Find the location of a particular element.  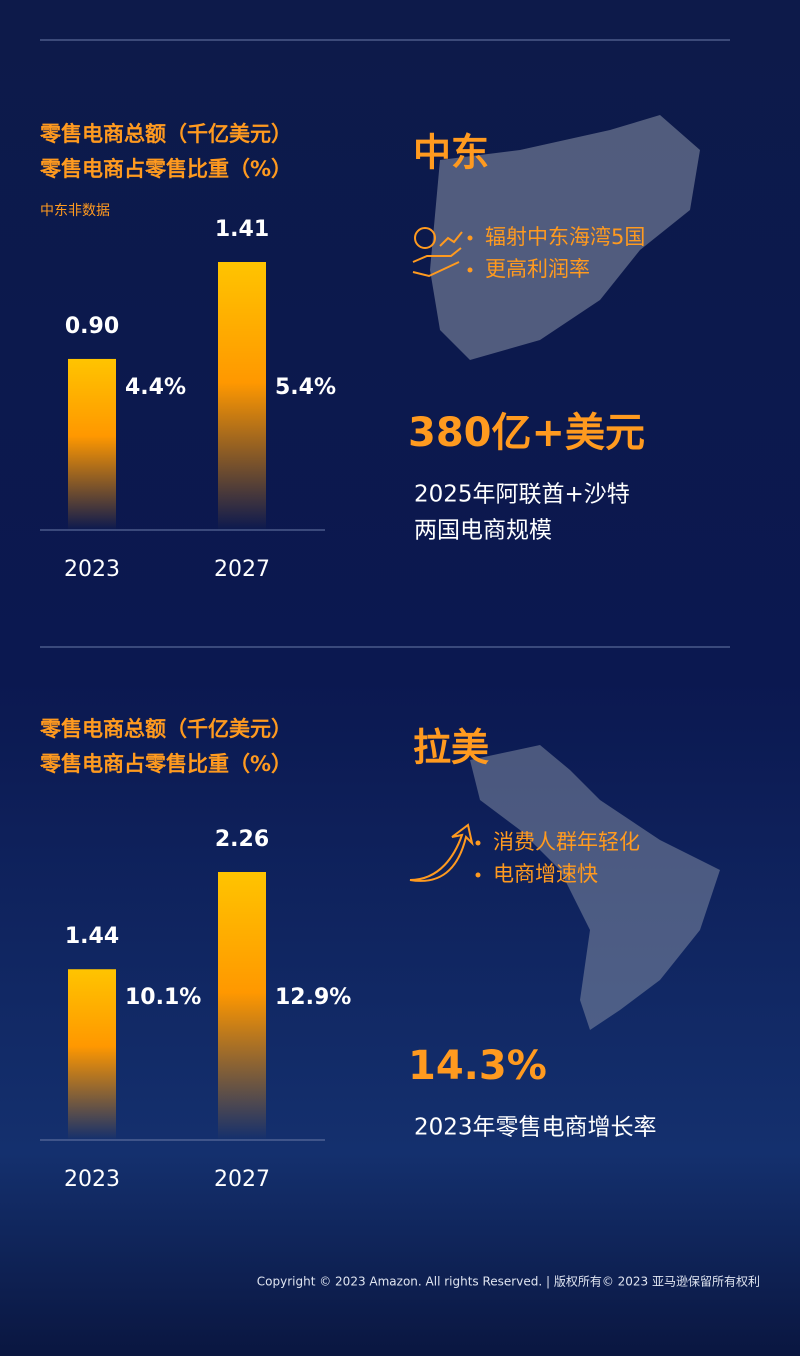

region-title: 拉美 is located at coordinates (451, 748).